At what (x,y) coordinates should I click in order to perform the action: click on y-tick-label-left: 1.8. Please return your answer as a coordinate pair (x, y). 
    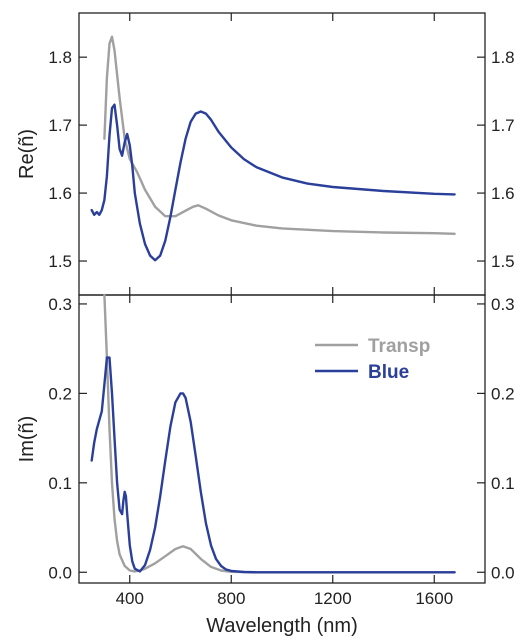
    Looking at the image, I should click on (60, 57).